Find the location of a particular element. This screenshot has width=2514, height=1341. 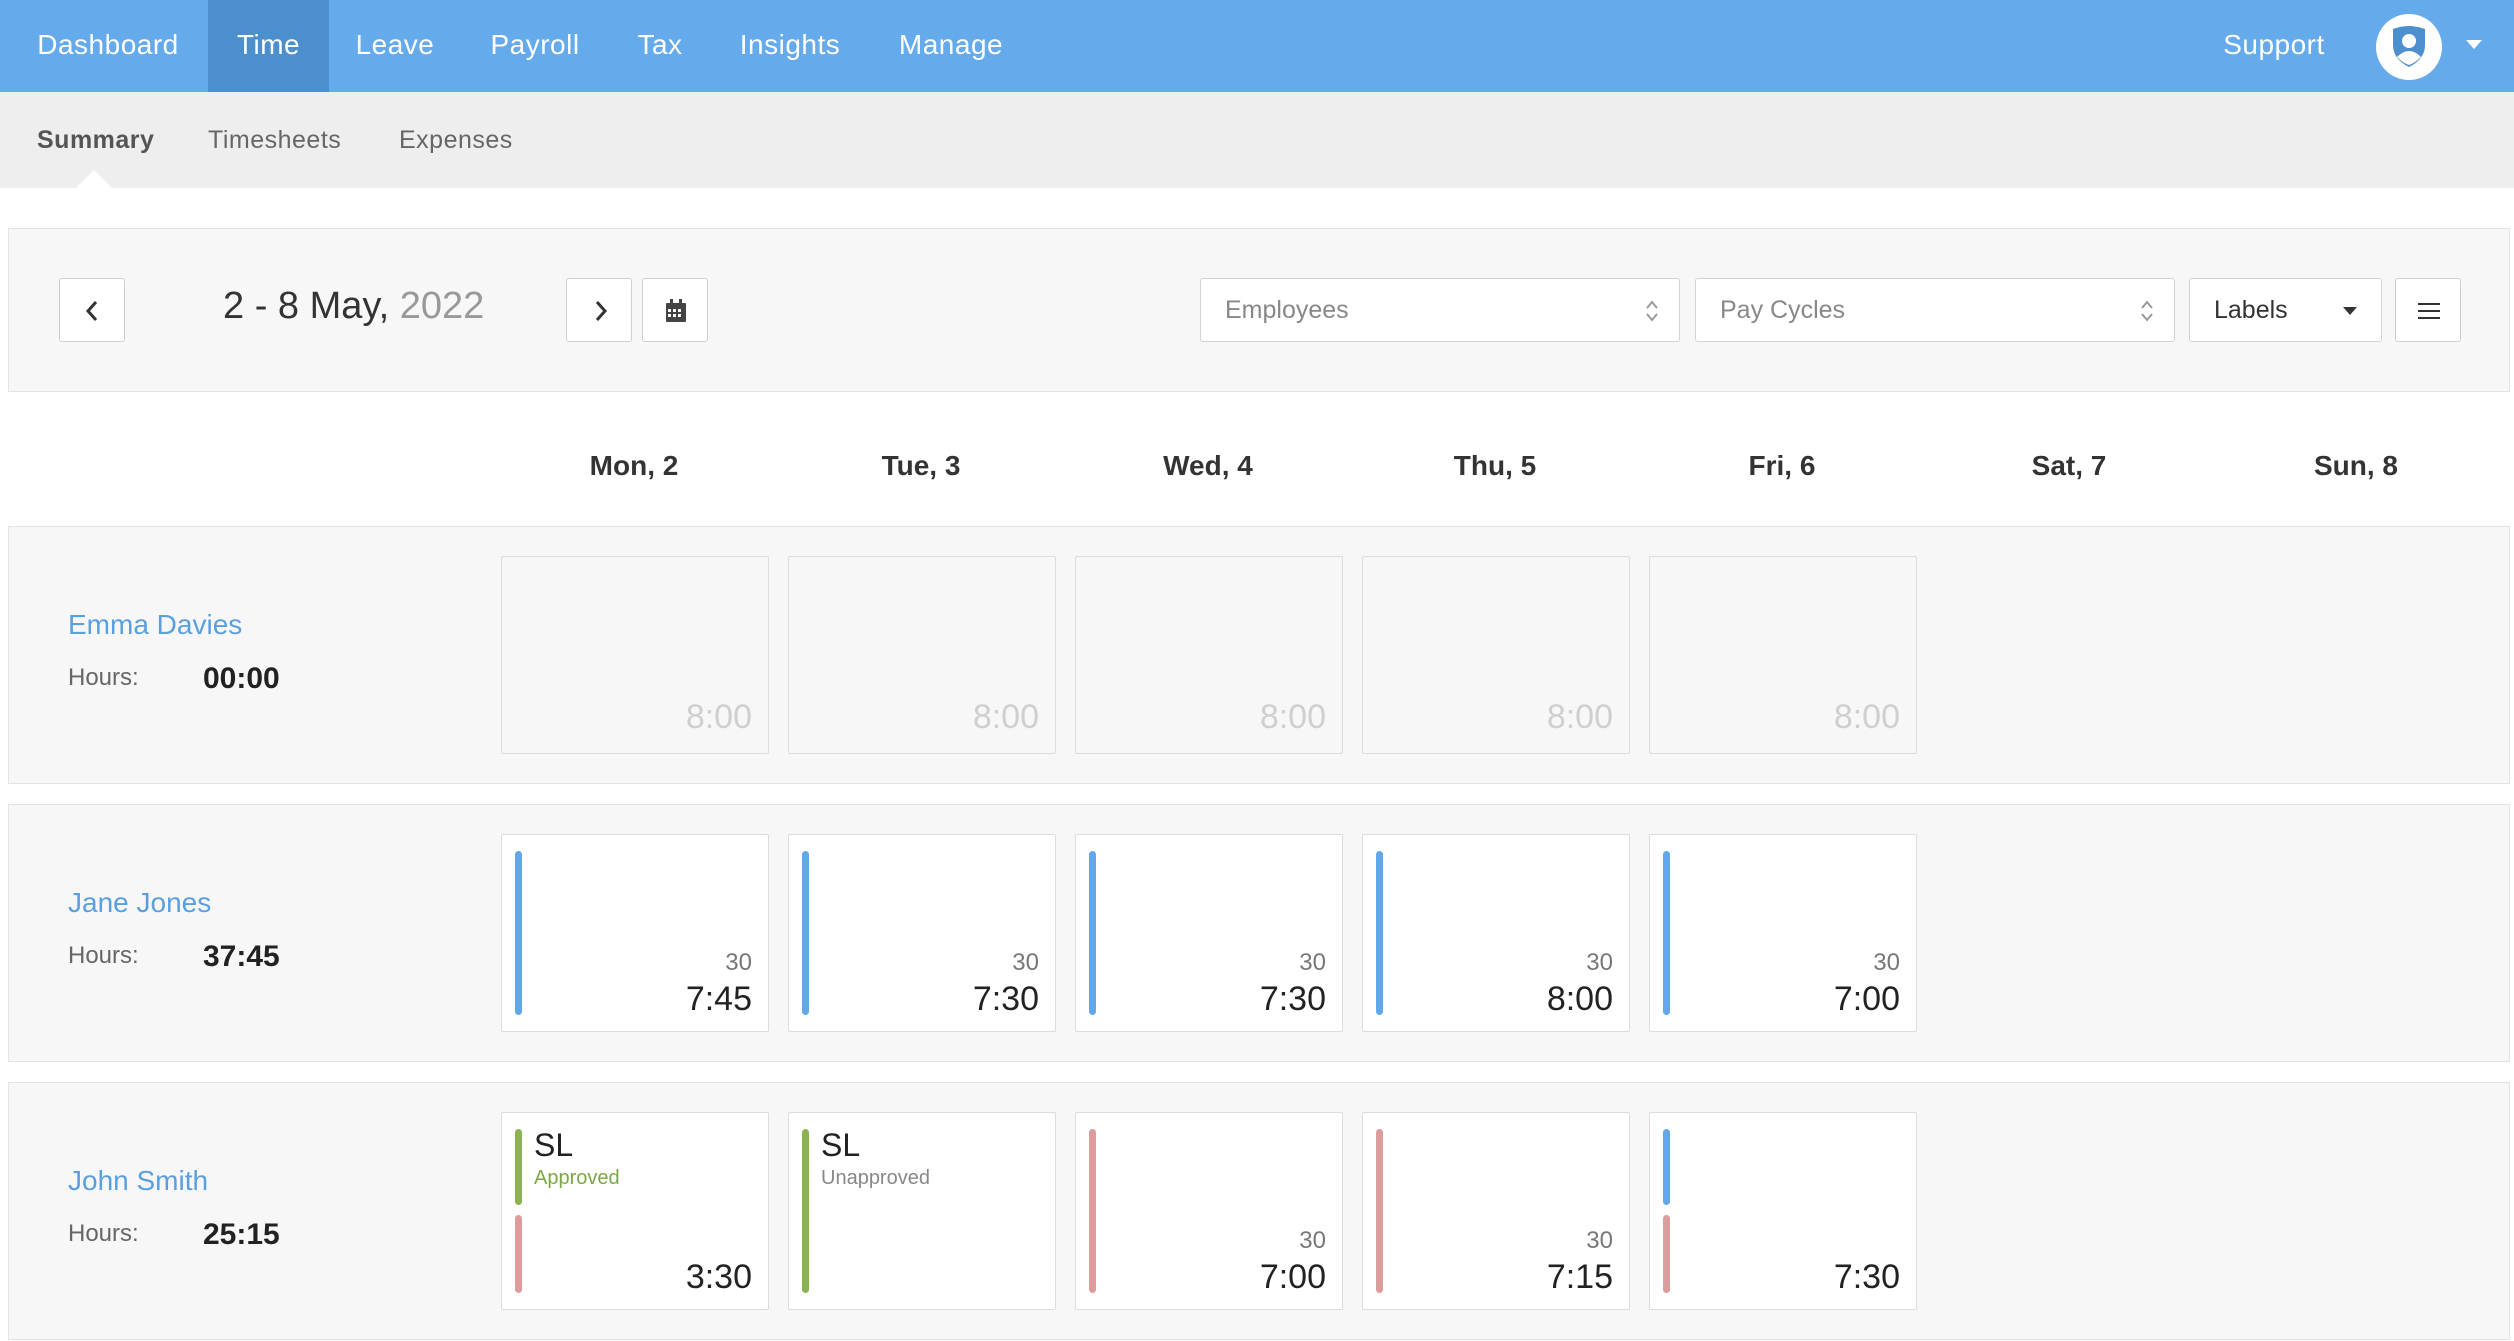

chevron-left-icon is located at coordinates (91, 311).